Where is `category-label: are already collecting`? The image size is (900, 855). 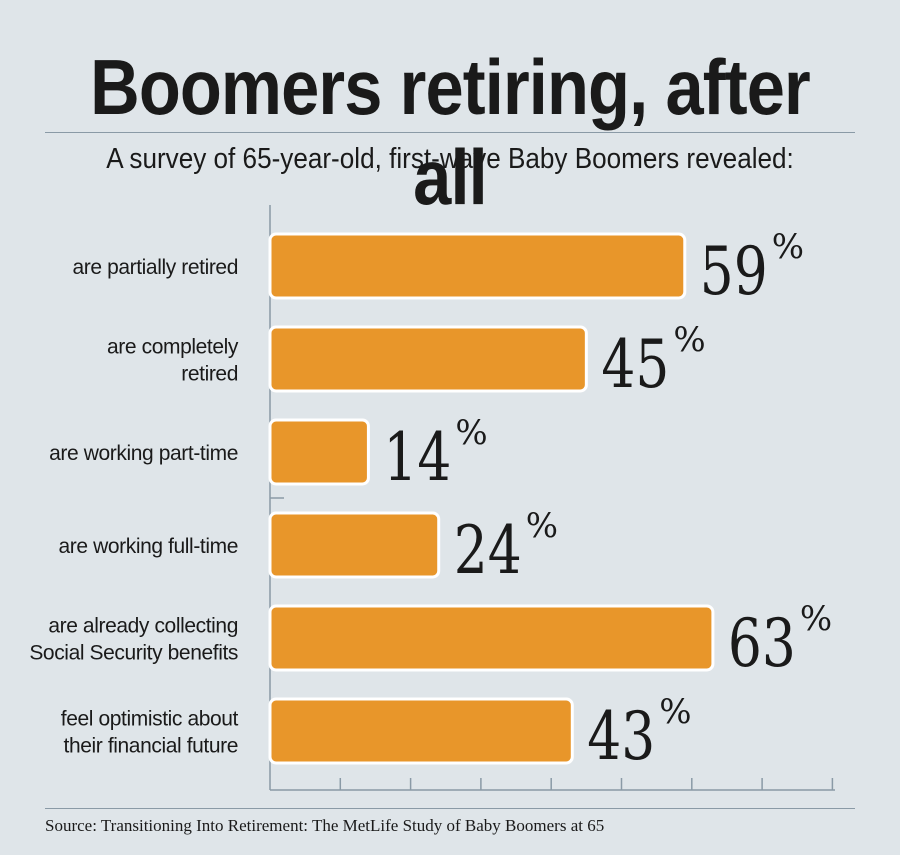
category-label: are already collecting is located at coordinates (143, 626).